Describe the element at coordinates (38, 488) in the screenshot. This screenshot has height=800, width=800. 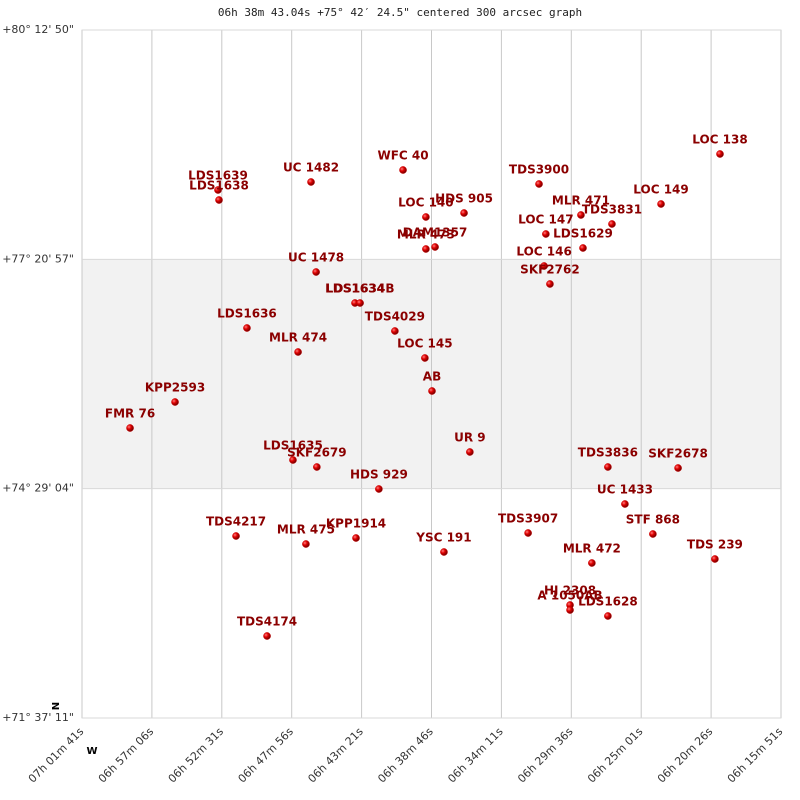
I see `y-tick-label: +74° 29' 04"` at that location.